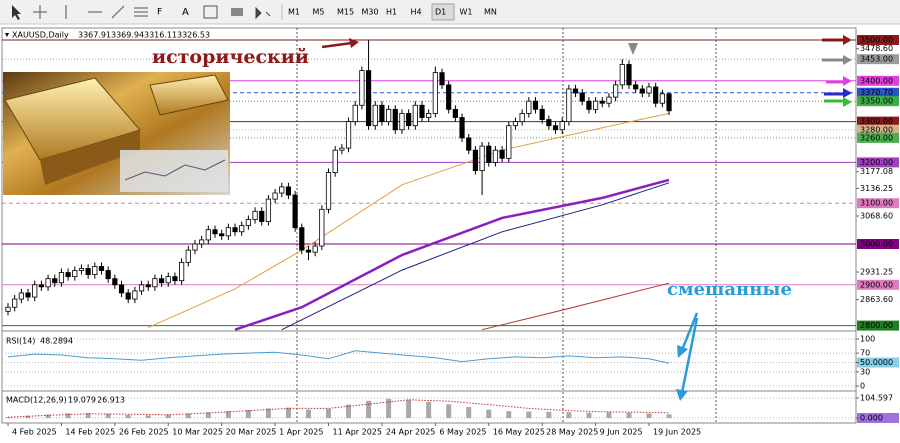 This screenshot has height=443, width=900. I want to click on close-value: 3326.53, so click(193, 35).